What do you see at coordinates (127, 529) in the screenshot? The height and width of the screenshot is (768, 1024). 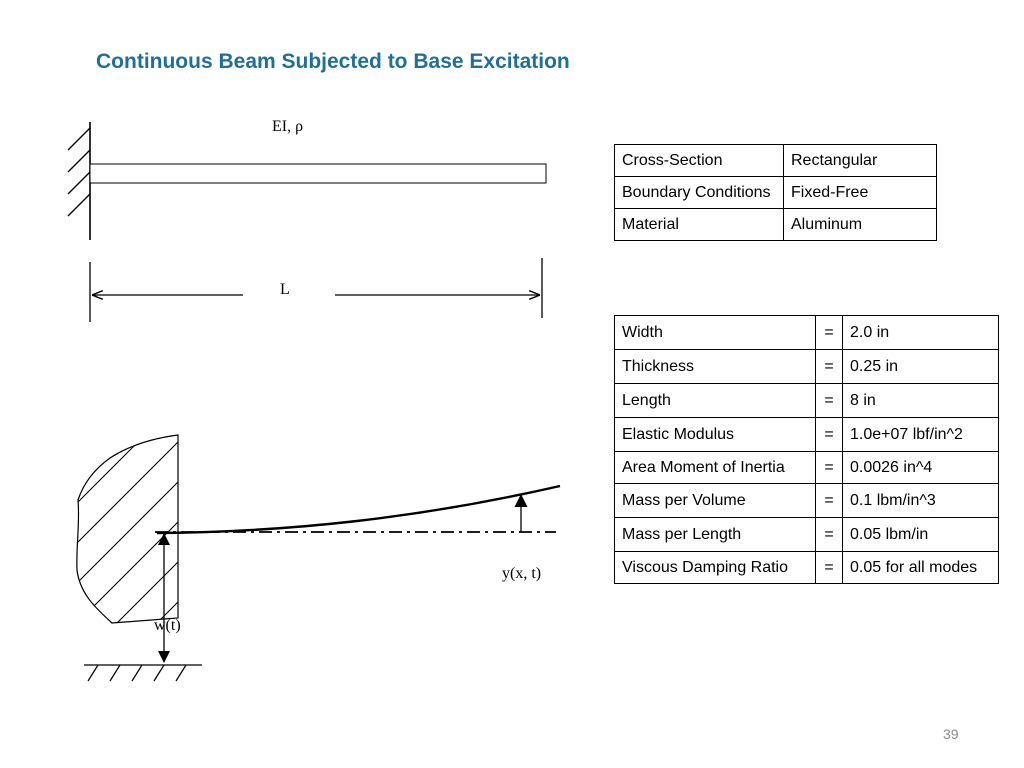 I see `moving-base` at bounding box center [127, 529].